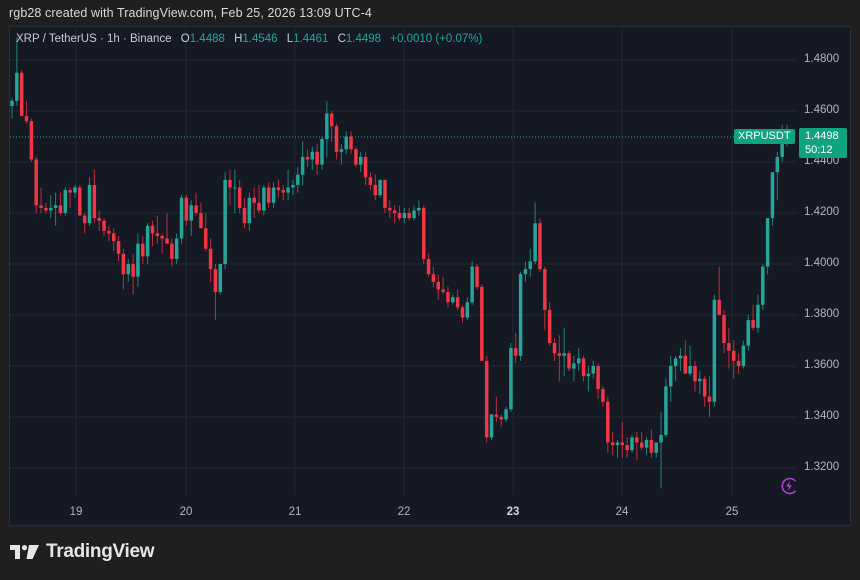 The image size is (860, 580). Describe the element at coordinates (186, 512) in the screenshot. I see `time-tick-label: 20` at that location.